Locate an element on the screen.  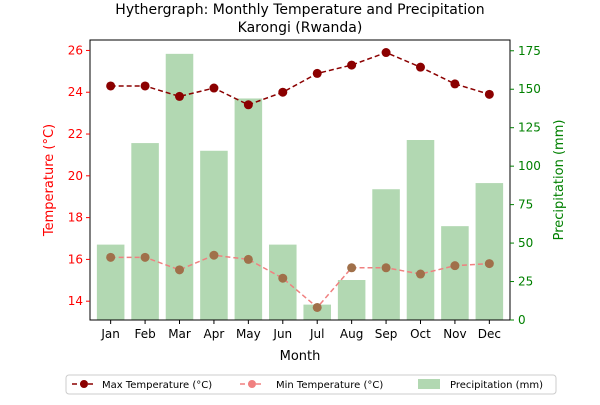
precip-bar-feb is located at coordinates (145, 231).